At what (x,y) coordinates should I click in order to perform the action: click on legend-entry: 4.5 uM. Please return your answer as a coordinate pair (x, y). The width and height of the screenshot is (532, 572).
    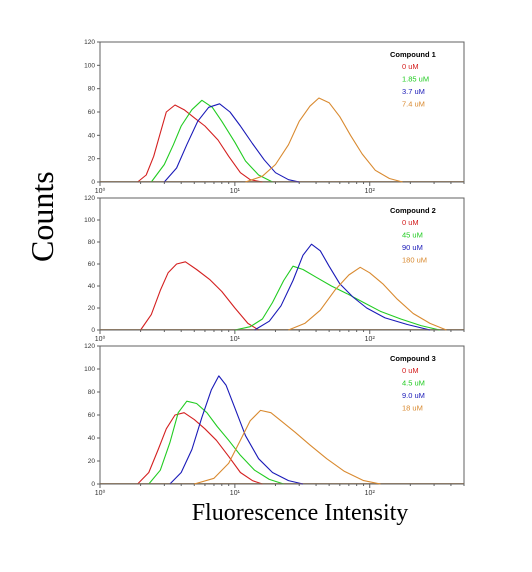
    Looking at the image, I should click on (413, 383).